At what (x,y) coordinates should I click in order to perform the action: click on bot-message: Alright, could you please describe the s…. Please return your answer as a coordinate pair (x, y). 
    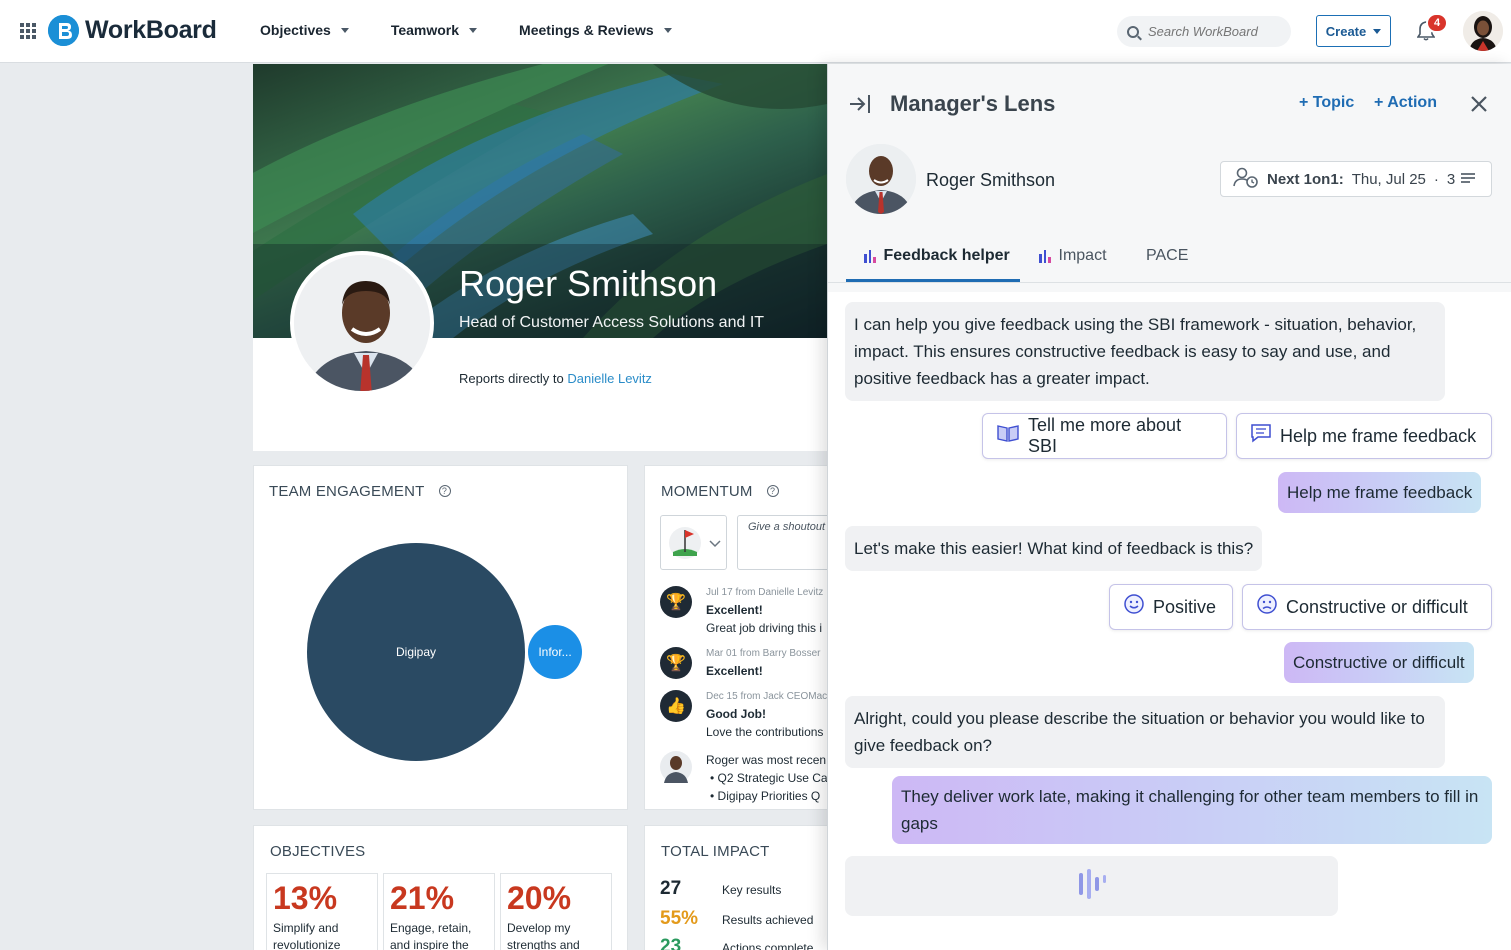
    Looking at the image, I should click on (1145, 732).